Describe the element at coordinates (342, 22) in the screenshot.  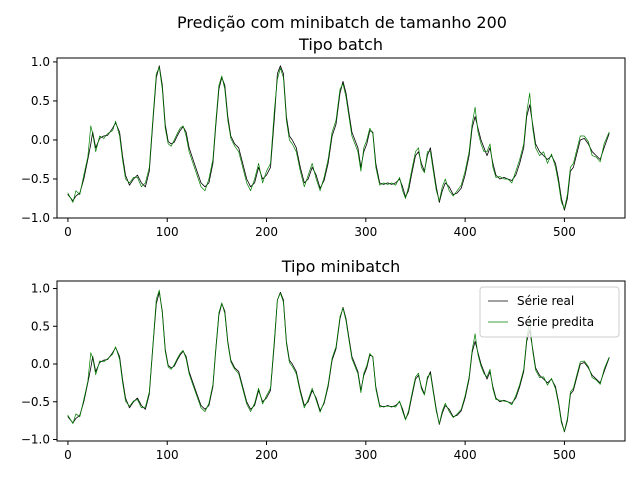
I see `figure-suptitle: Predição com minibatch de tamanho 200` at that location.